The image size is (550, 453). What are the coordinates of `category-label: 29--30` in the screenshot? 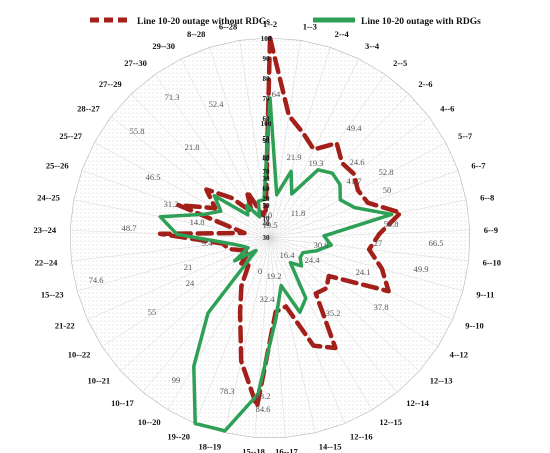 It's located at (163, 46).